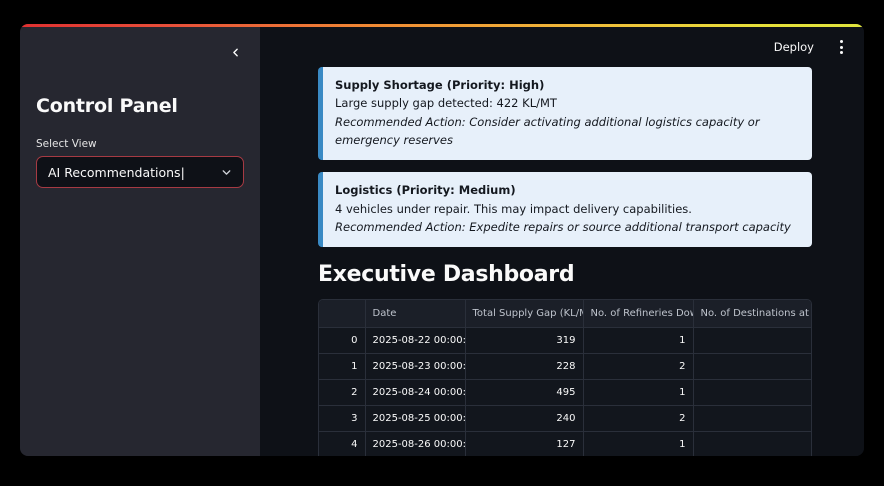 The width and height of the screenshot is (884, 486). I want to click on sidebar-collapse-button, so click(235, 52).